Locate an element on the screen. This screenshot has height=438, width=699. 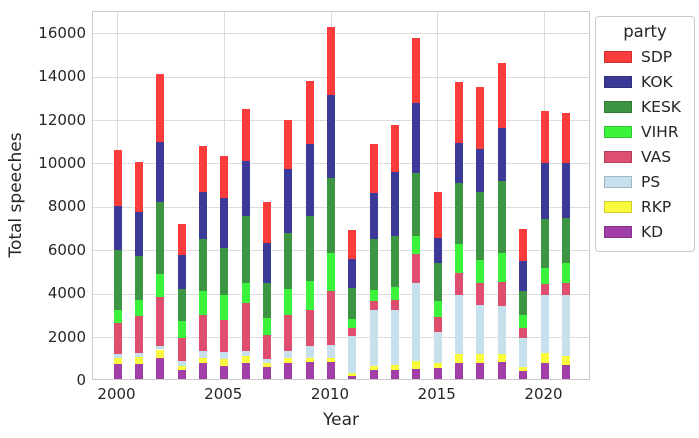
bar-2004-RKP is located at coordinates (202, 361).